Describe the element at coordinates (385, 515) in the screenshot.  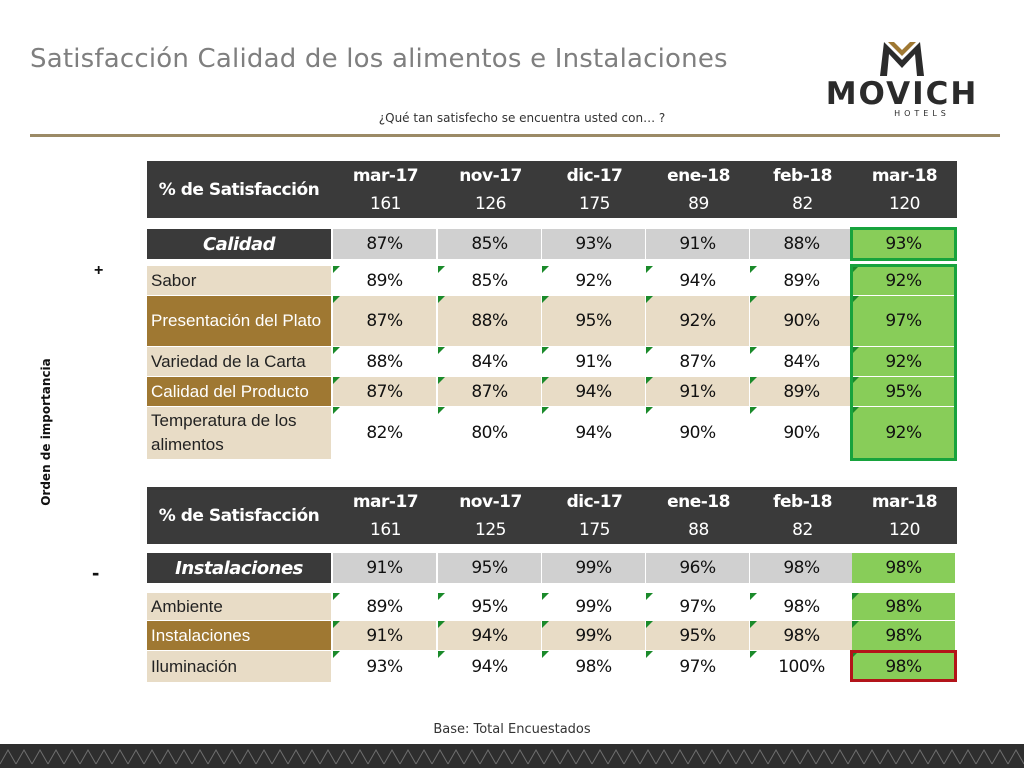
I see `month-header: mar-17 161` at that location.